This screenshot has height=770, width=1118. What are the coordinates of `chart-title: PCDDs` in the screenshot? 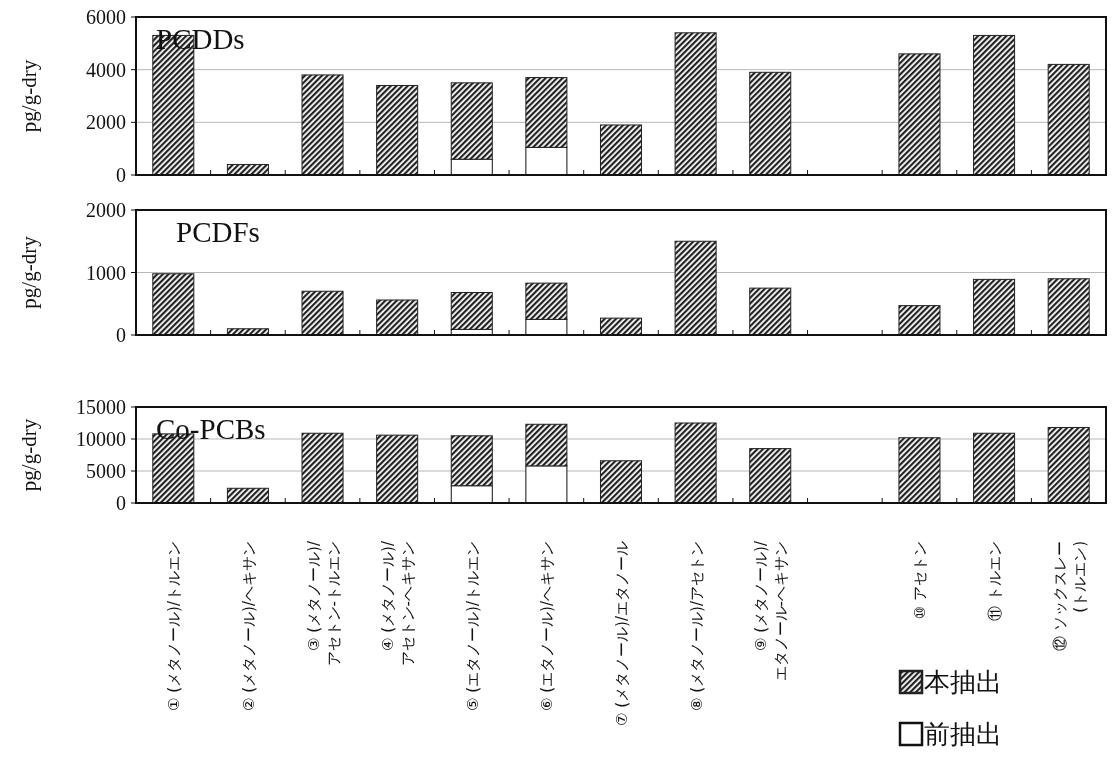 It's located at (200, 39).